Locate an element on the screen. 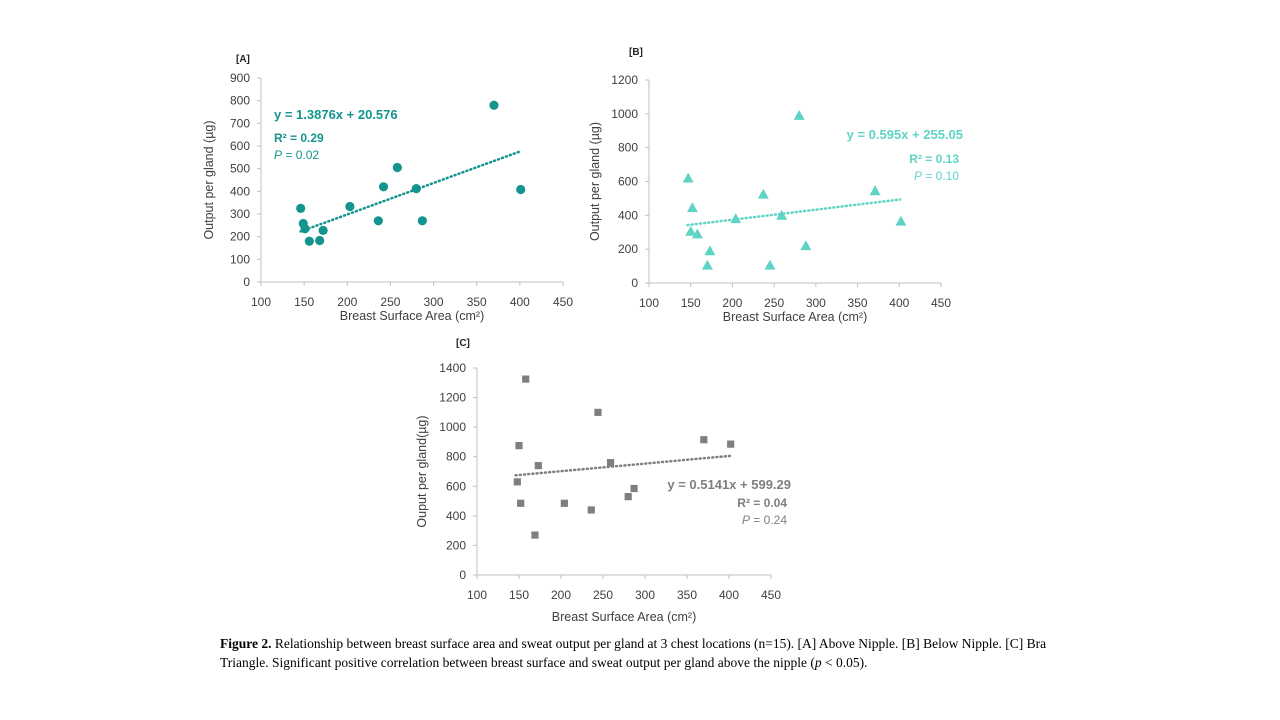  r-squared-value: 0.04 is located at coordinates (776, 503).